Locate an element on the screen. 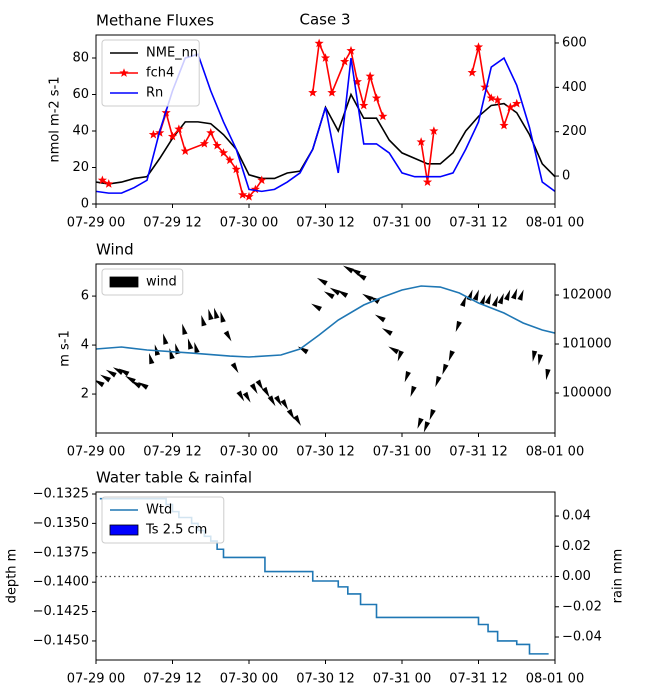  chart-title: Water table & rainfal is located at coordinates (174, 478).